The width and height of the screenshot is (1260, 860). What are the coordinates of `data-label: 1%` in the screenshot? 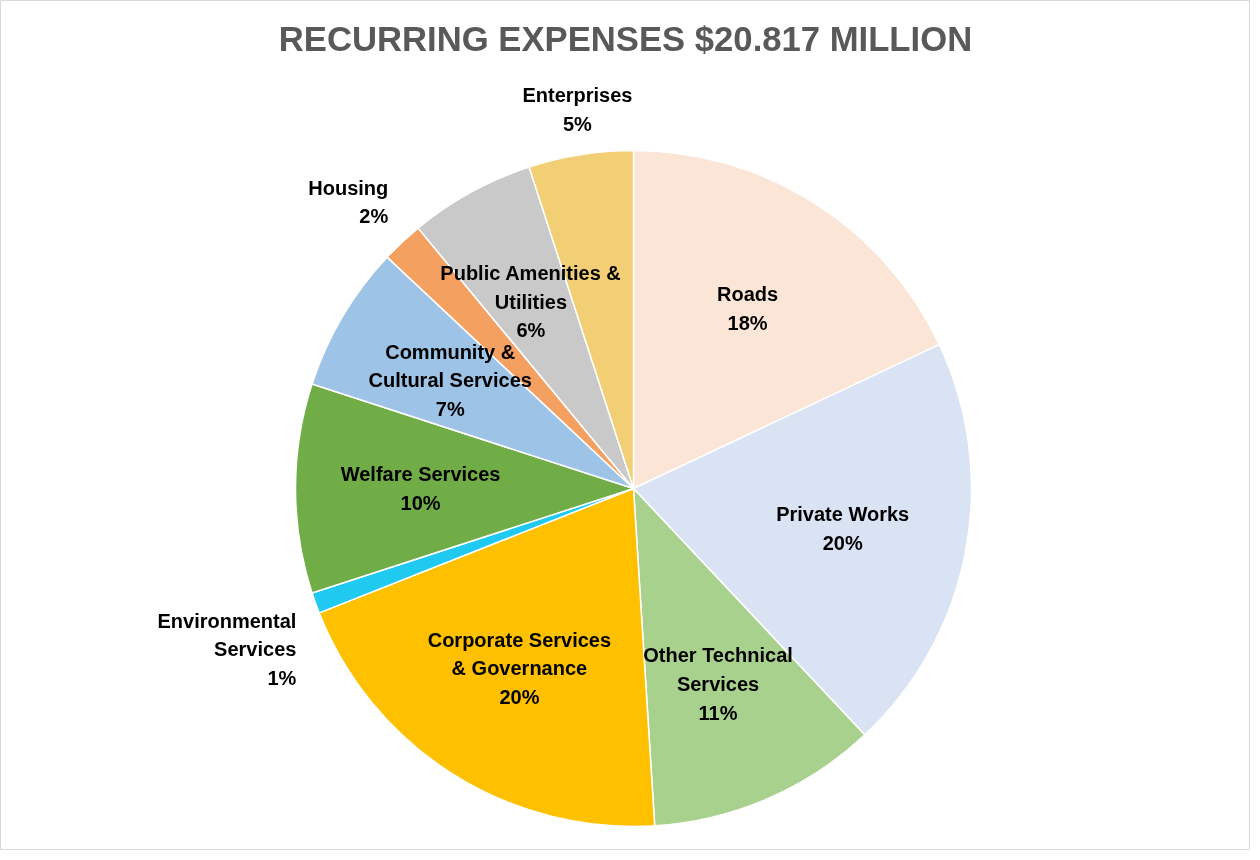 It's located at (282, 678).